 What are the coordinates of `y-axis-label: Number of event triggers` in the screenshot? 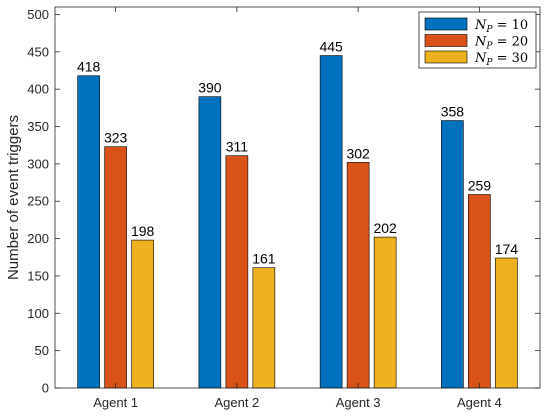 It's located at (13, 197).